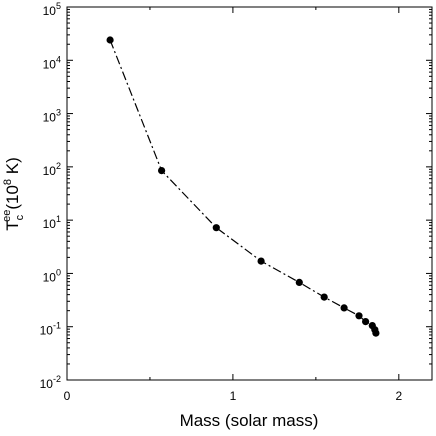 This screenshot has width=436, height=436. I want to click on y-tick-label: 10³, so click(52, 116).